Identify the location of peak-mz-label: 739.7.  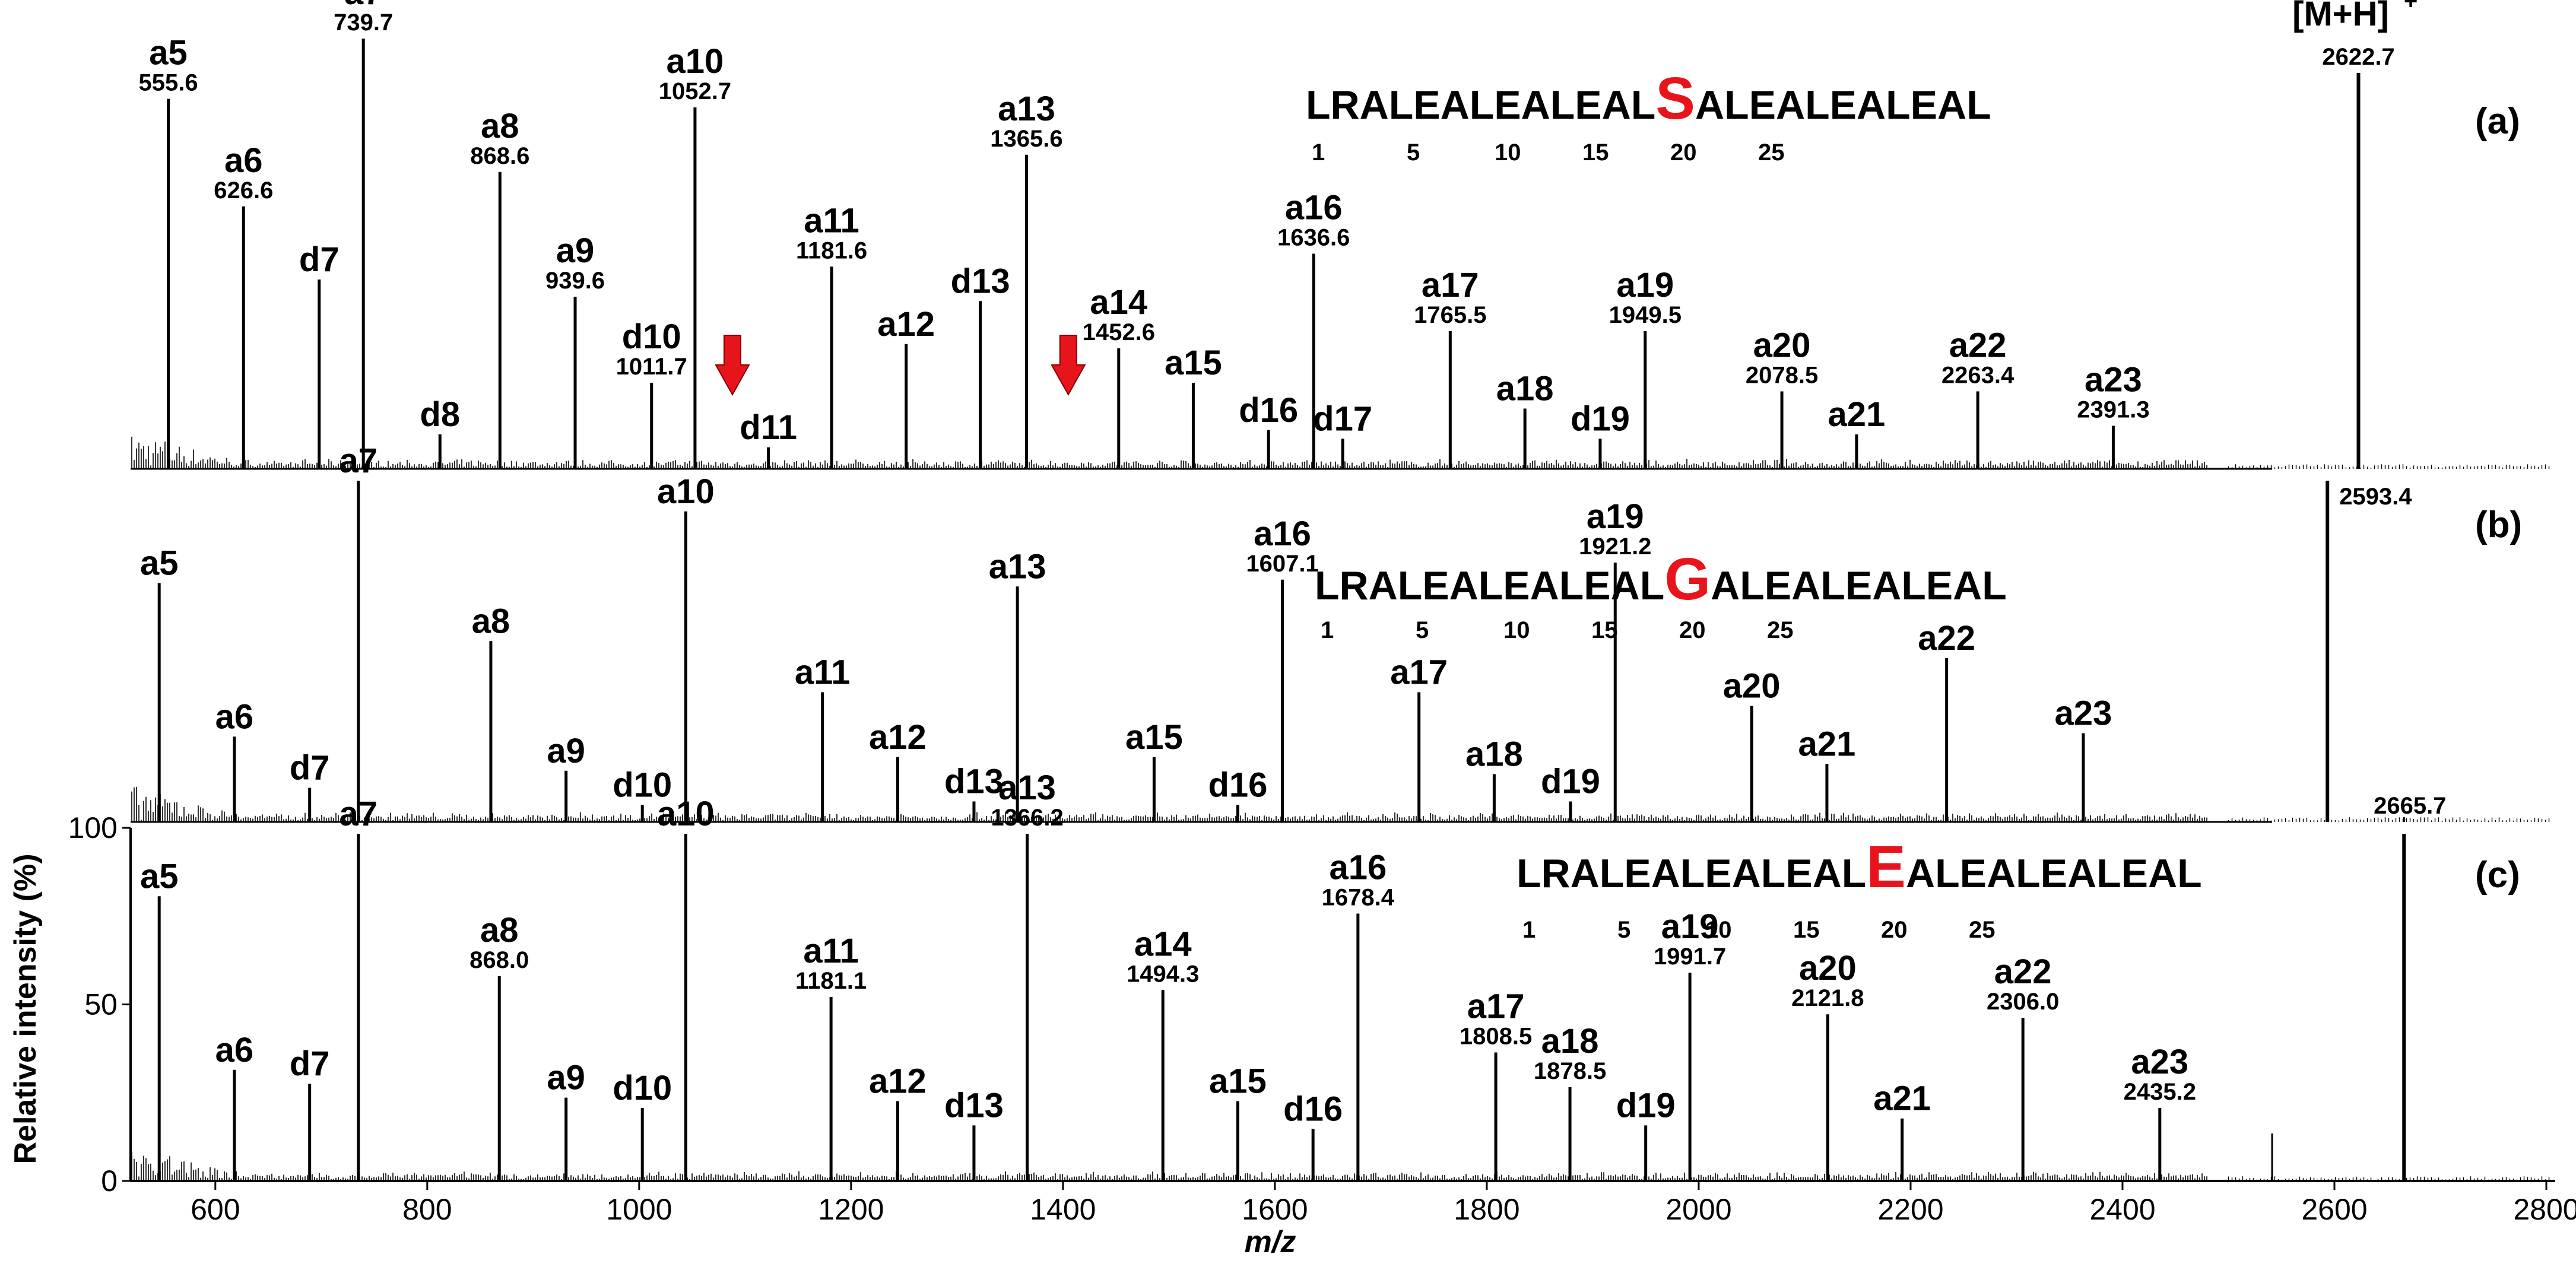
(363, 22).